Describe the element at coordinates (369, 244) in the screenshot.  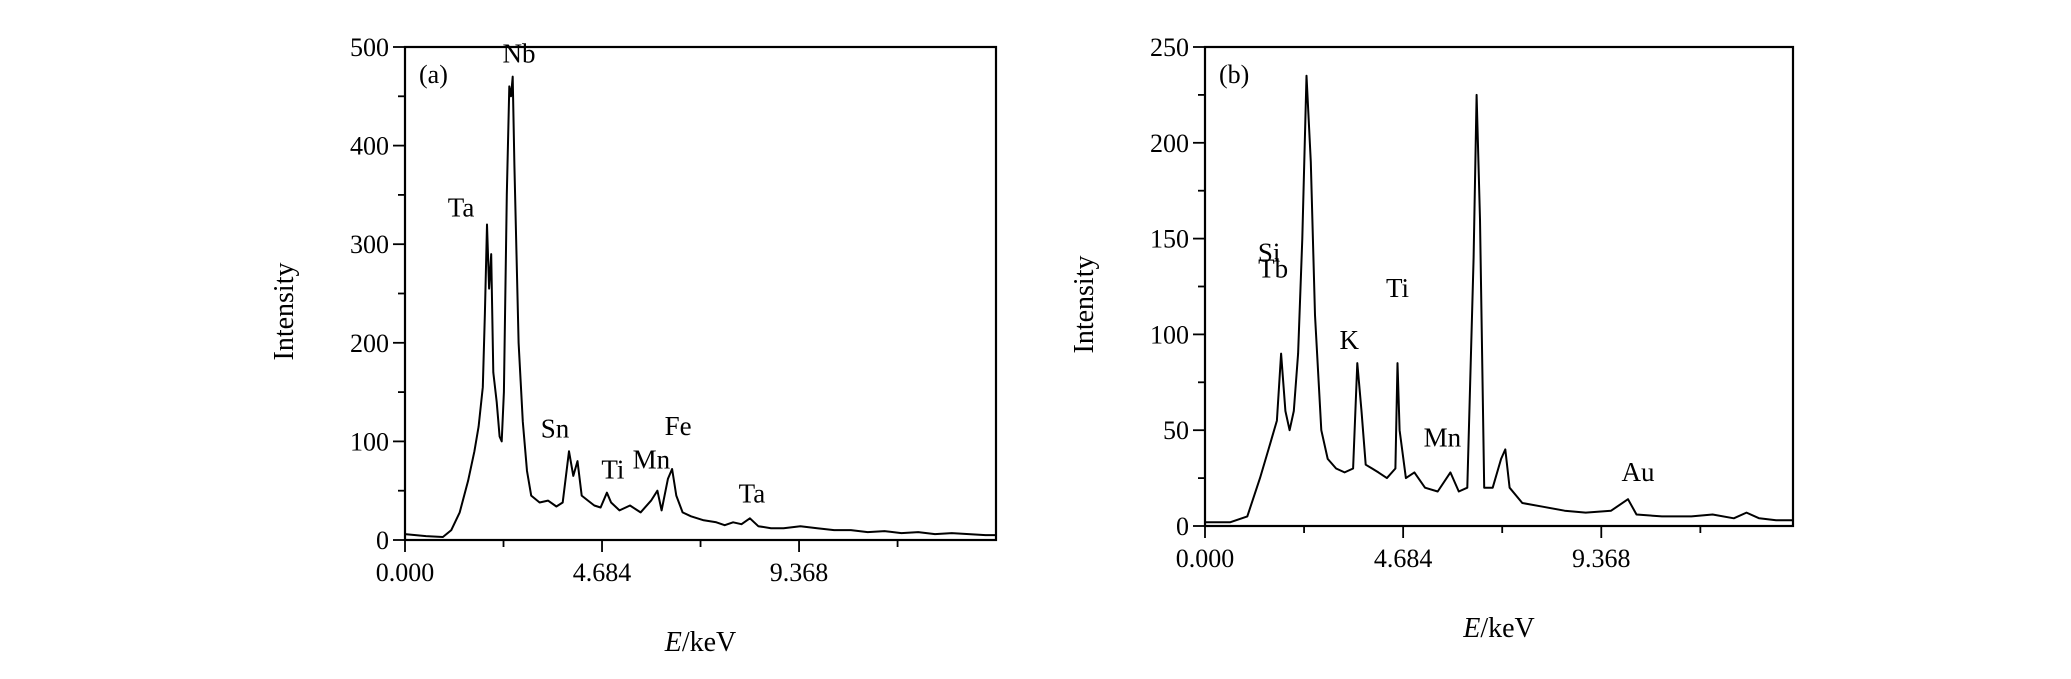
I see `y-tick-label: 300` at that location.